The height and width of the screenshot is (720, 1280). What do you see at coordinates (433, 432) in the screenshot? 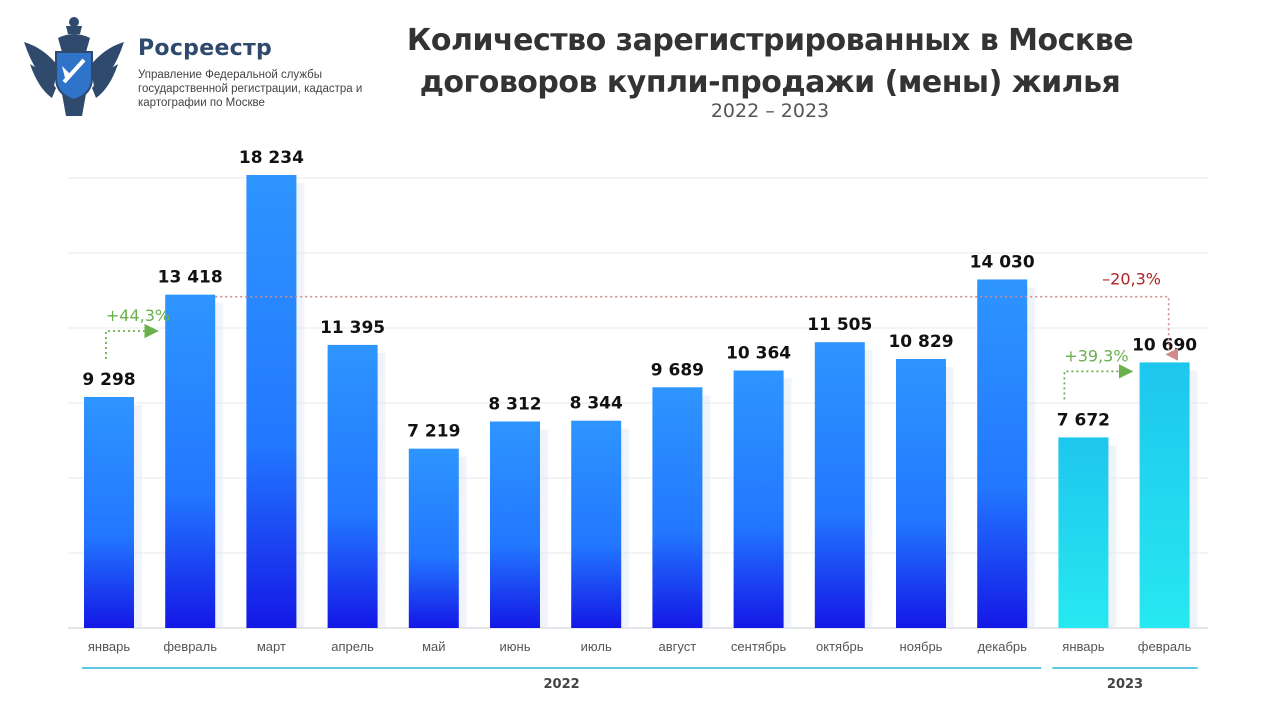
I see `value-label: 7 219` at bounding box center [433, 432].